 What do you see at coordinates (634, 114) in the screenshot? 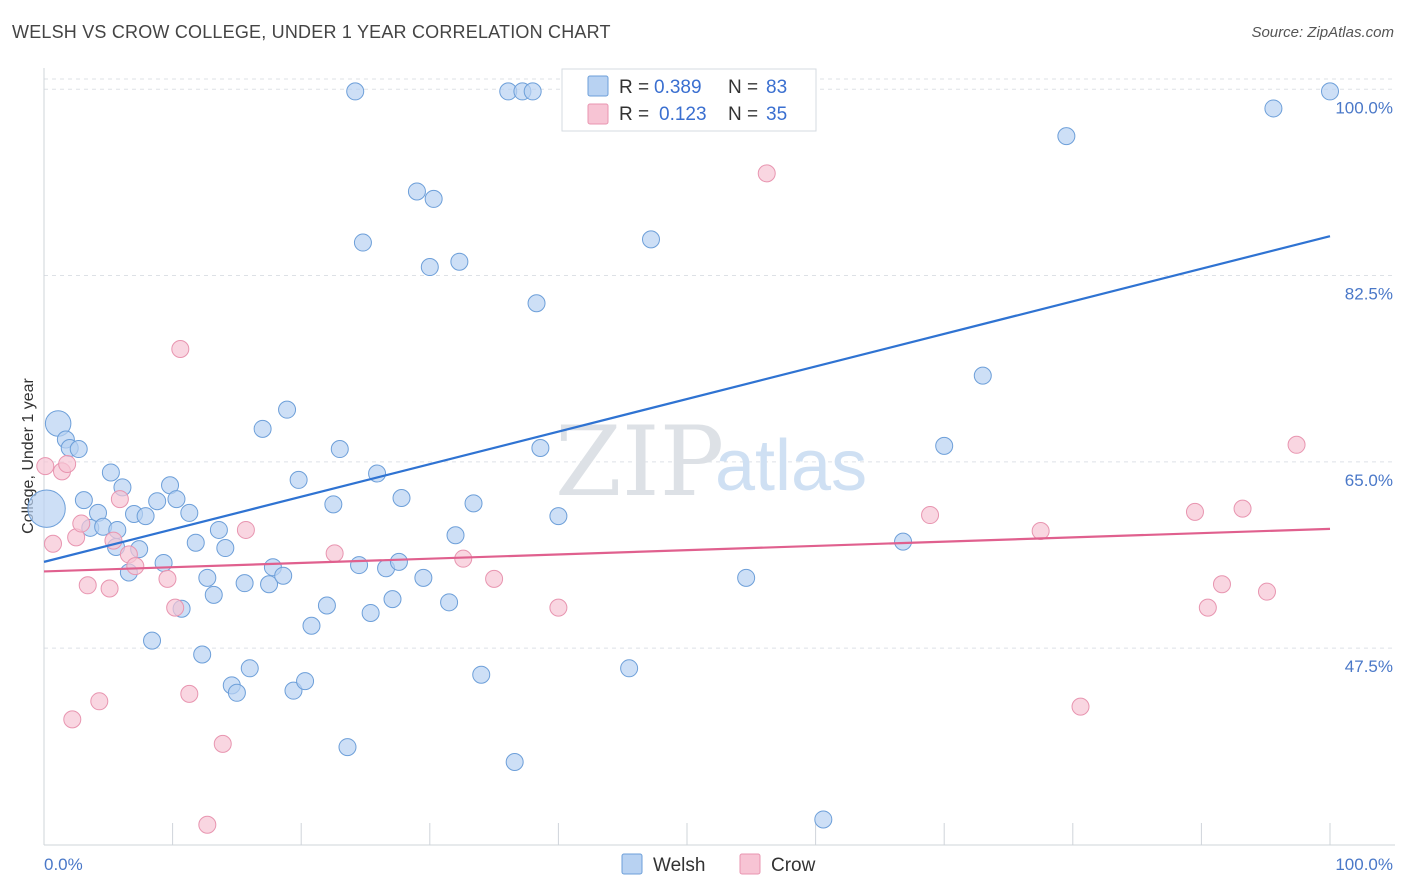
I see `legend-crow-r-label: R =` at bounding box center [634, 114].